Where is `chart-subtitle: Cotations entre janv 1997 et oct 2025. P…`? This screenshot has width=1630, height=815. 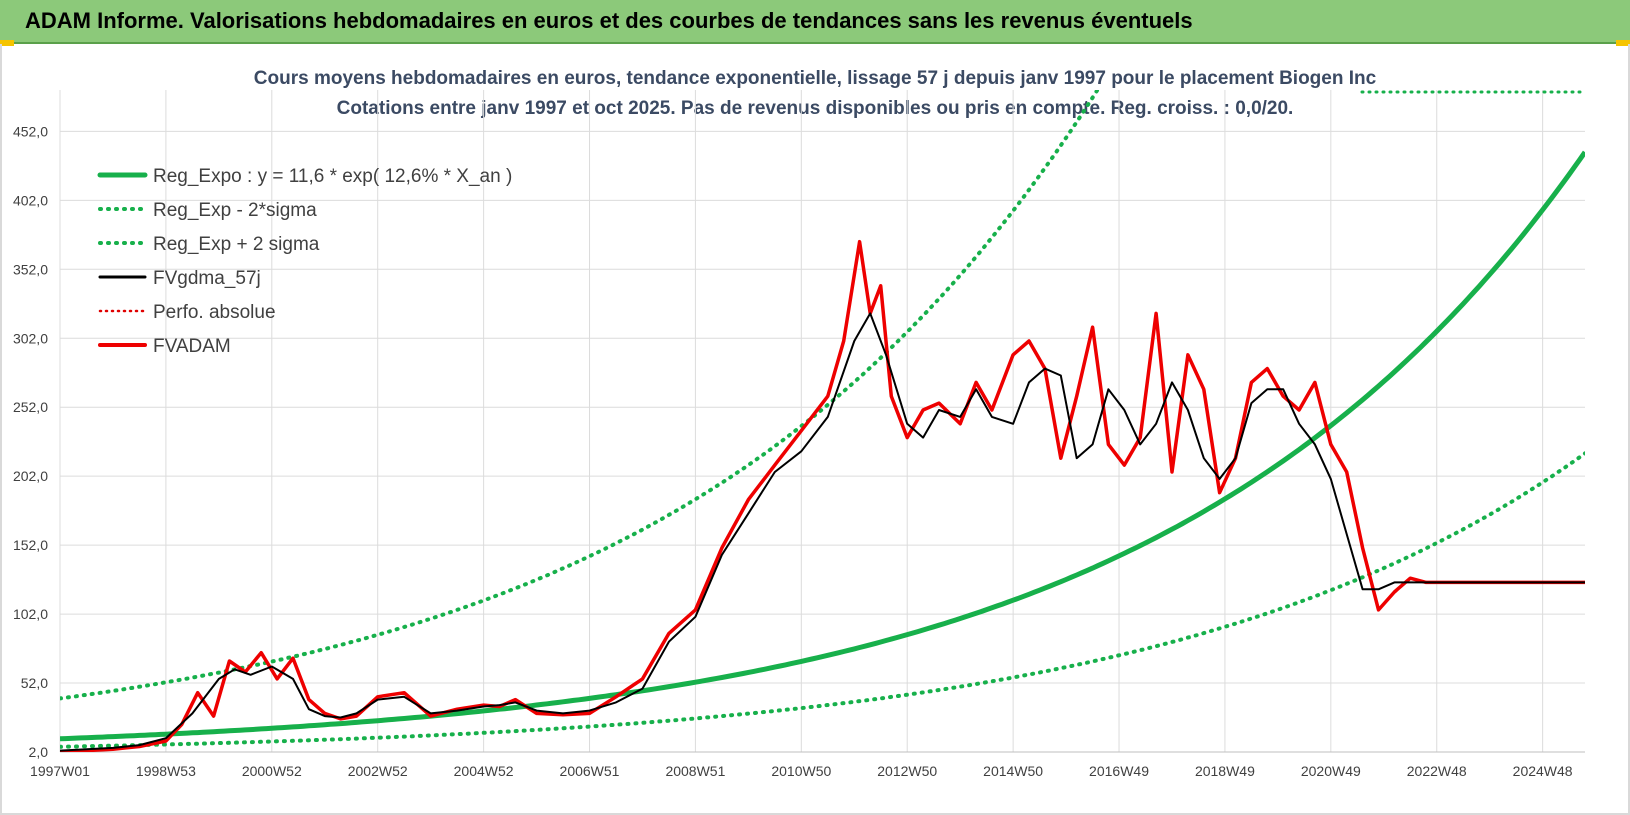
chart-subtitle: Cotations entre janv 1997 et oct 2025. P… is located at coordinates (815, 108).